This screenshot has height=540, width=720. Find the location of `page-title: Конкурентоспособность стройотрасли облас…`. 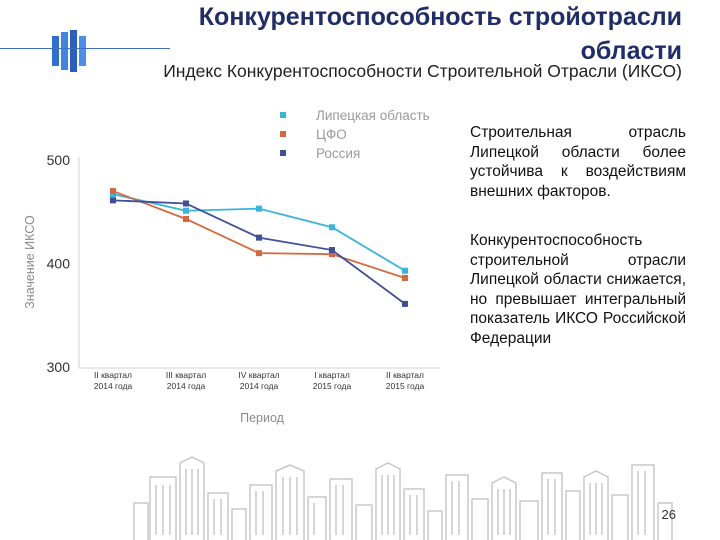

page-title: Конкурентоспособность стройотрасли облас… is located at coordinates (440, 34).